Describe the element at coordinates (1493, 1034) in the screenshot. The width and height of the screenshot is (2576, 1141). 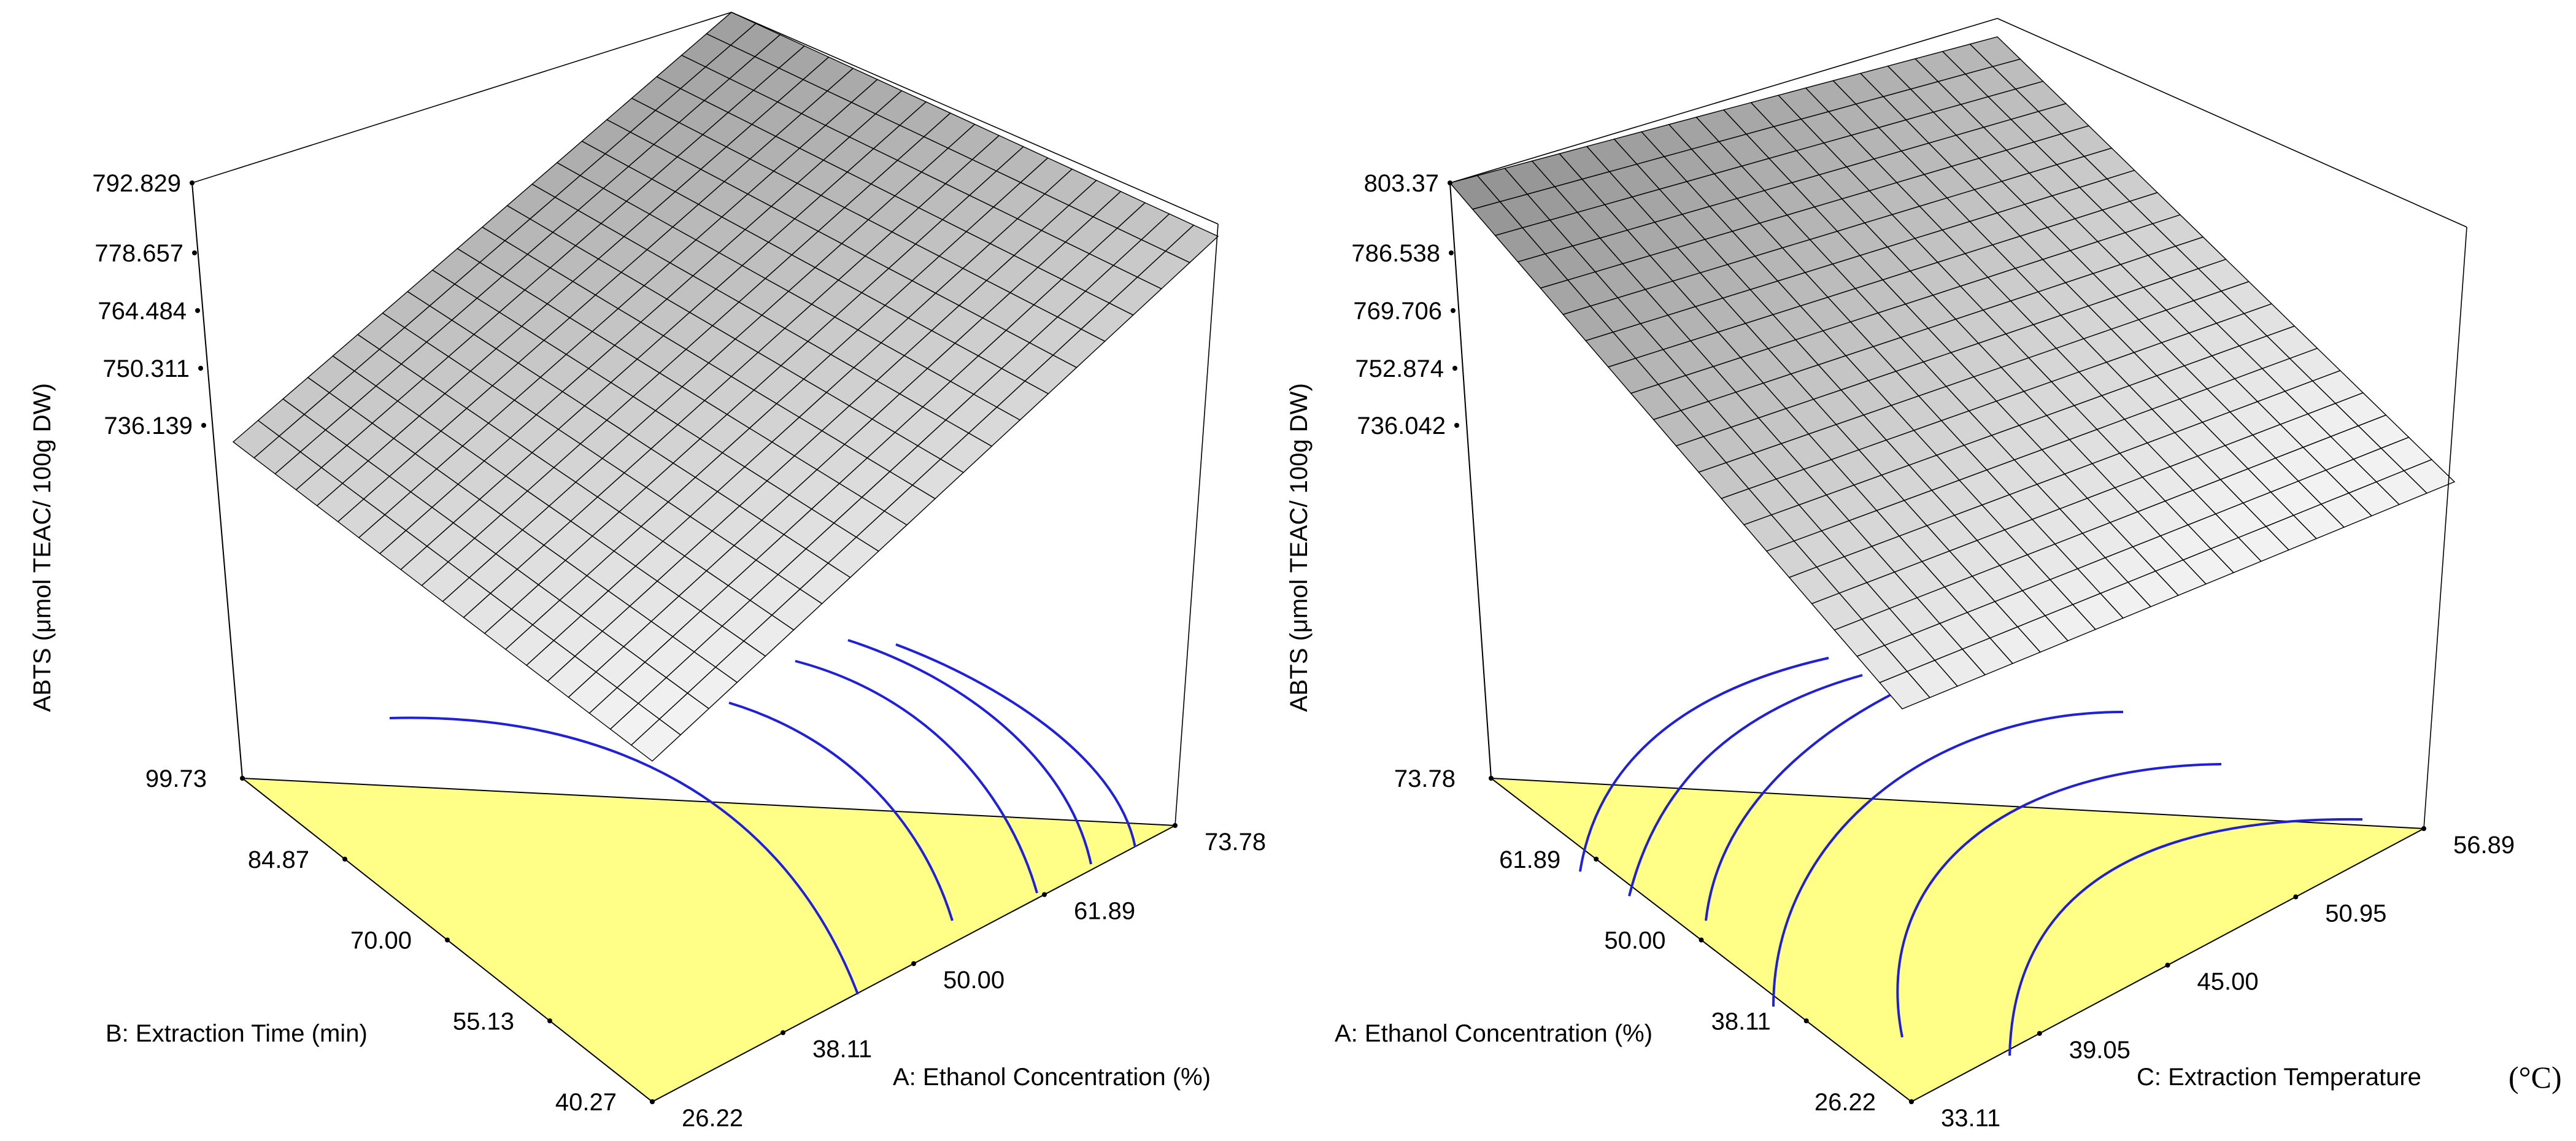
I see `y-axis-label: A: Ethanol Concentration (%)` at that location.